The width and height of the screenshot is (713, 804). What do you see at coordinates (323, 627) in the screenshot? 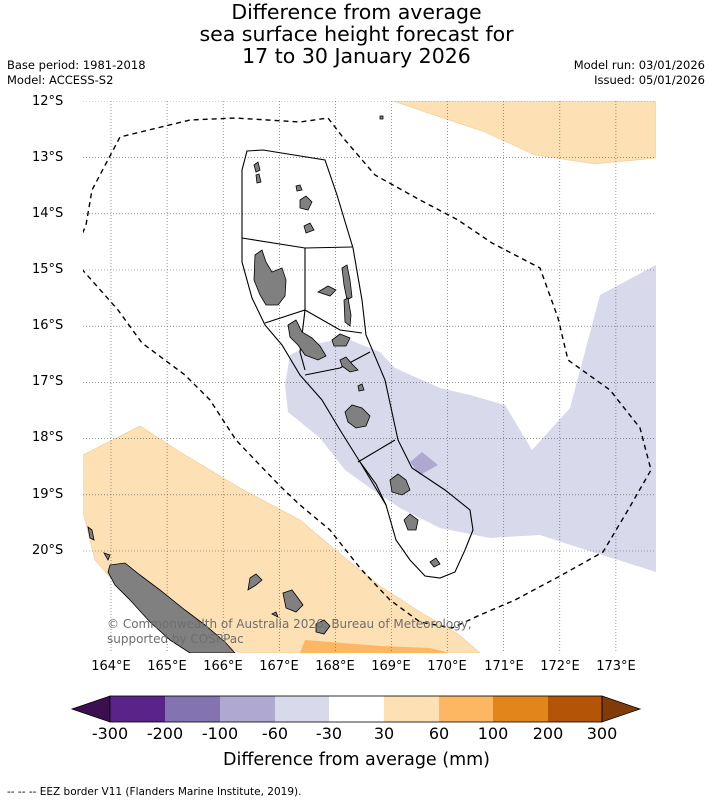
I see `island-mare` at bounding box center [323, 627].